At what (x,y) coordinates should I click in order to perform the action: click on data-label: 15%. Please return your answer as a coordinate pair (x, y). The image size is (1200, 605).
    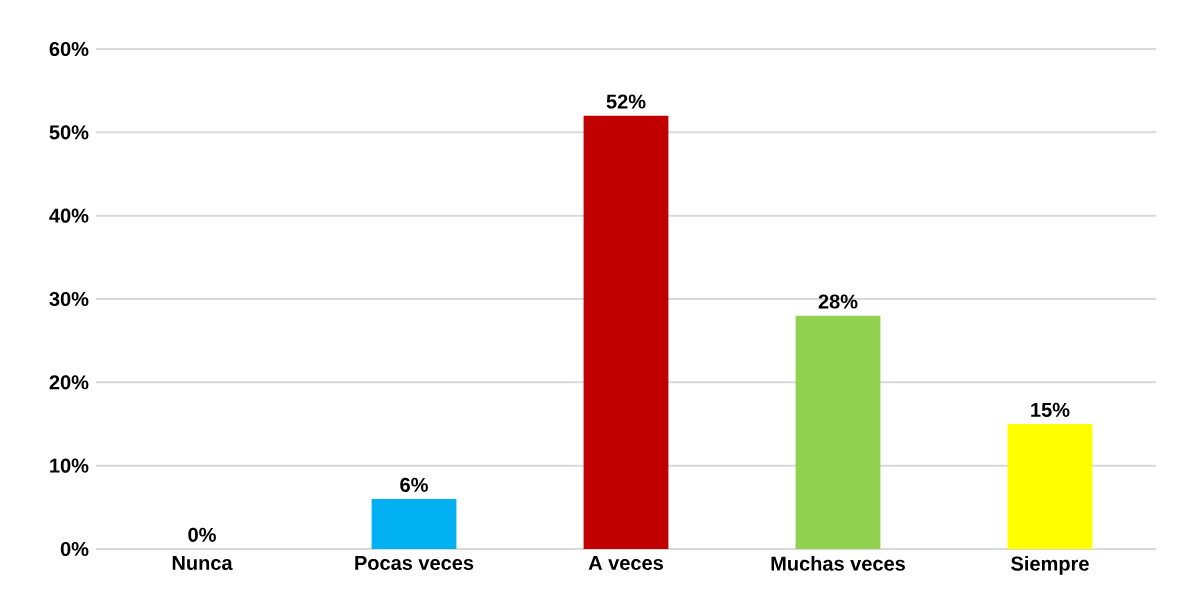
    Looking at the image, I should click on (1050, 409).